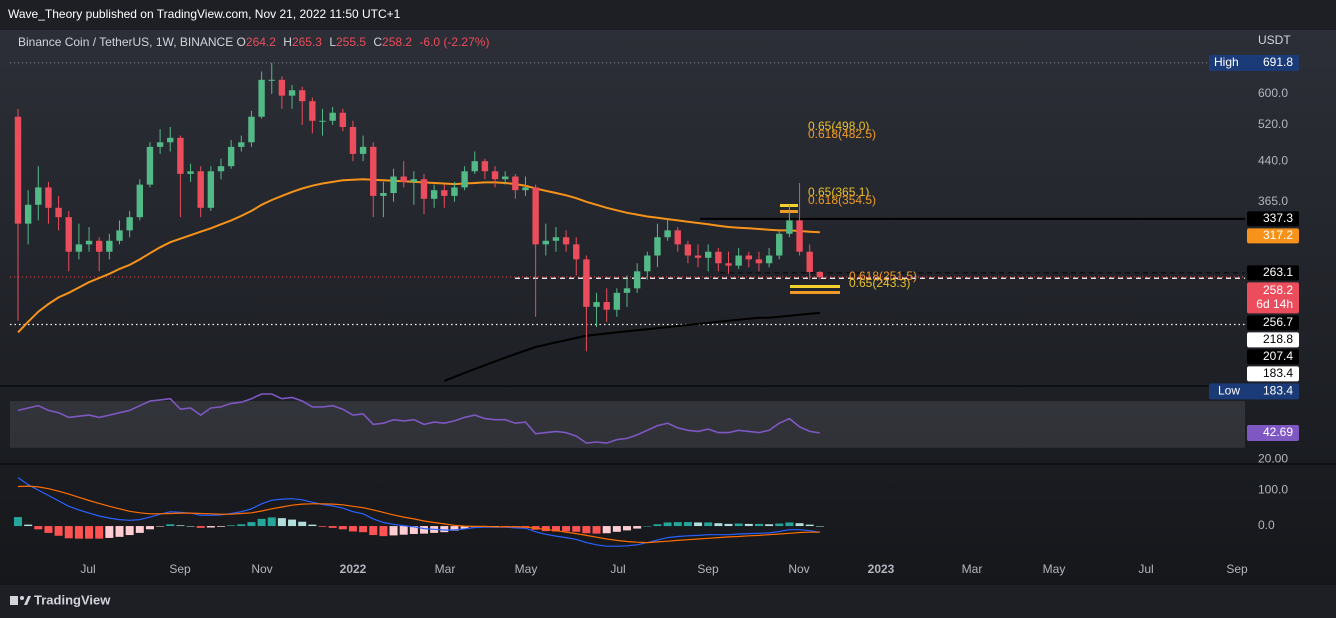 This screenshot has height=618, width=1336. What do you see at coordinates (1274, 40) in the screenshot?
I see `currency-label: USDT` at bounding box center [1274, 40].